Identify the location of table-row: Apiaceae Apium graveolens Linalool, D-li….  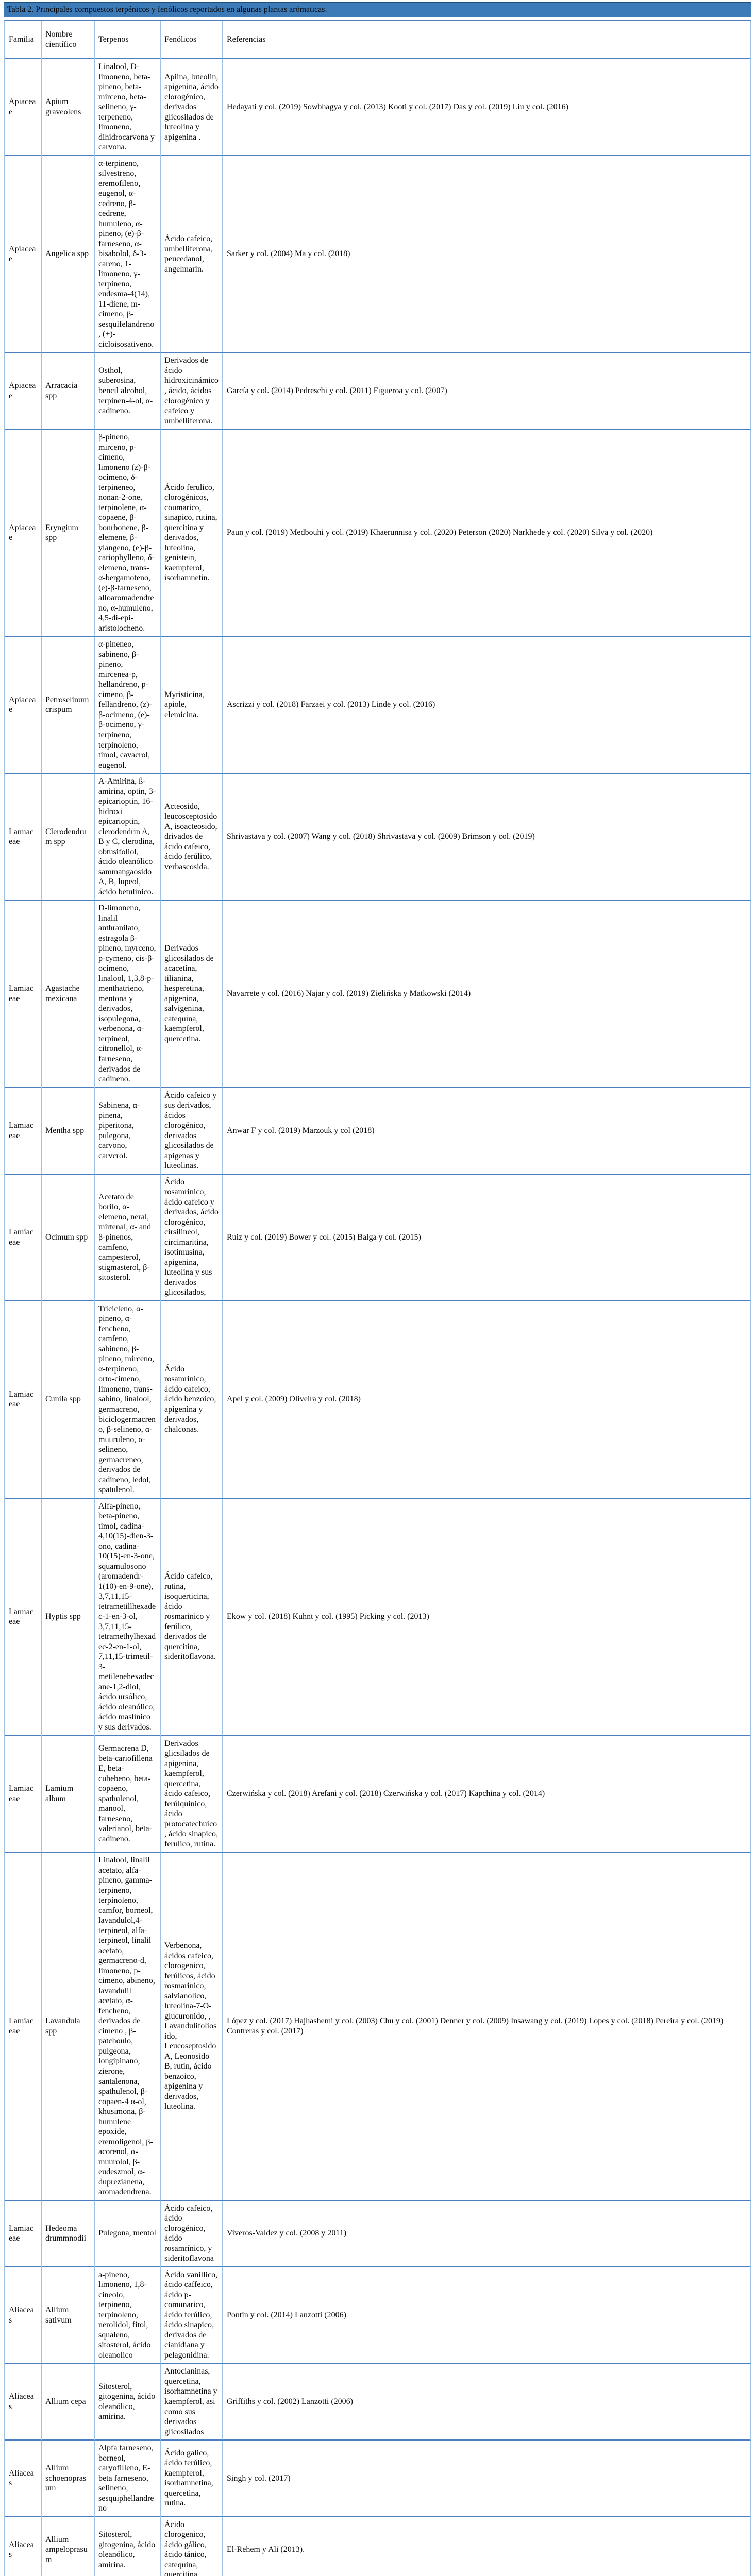
(378, 108).